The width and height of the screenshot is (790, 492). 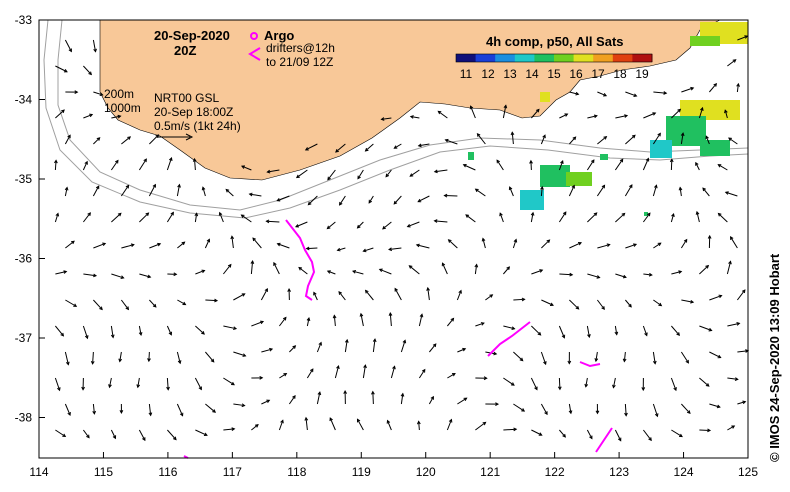 What do you see at coordinates (510, 74) in the screenshot?
I see `colorbar-tick-label: 13` at bounding box center [510, 74].